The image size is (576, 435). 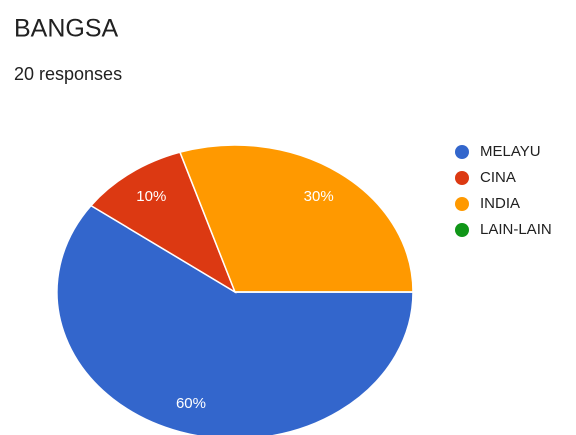 What do you see at coordinates (510, 151) in the screenshot?
I see `legend-label: MELAYU` at bounding box center [510, 151].